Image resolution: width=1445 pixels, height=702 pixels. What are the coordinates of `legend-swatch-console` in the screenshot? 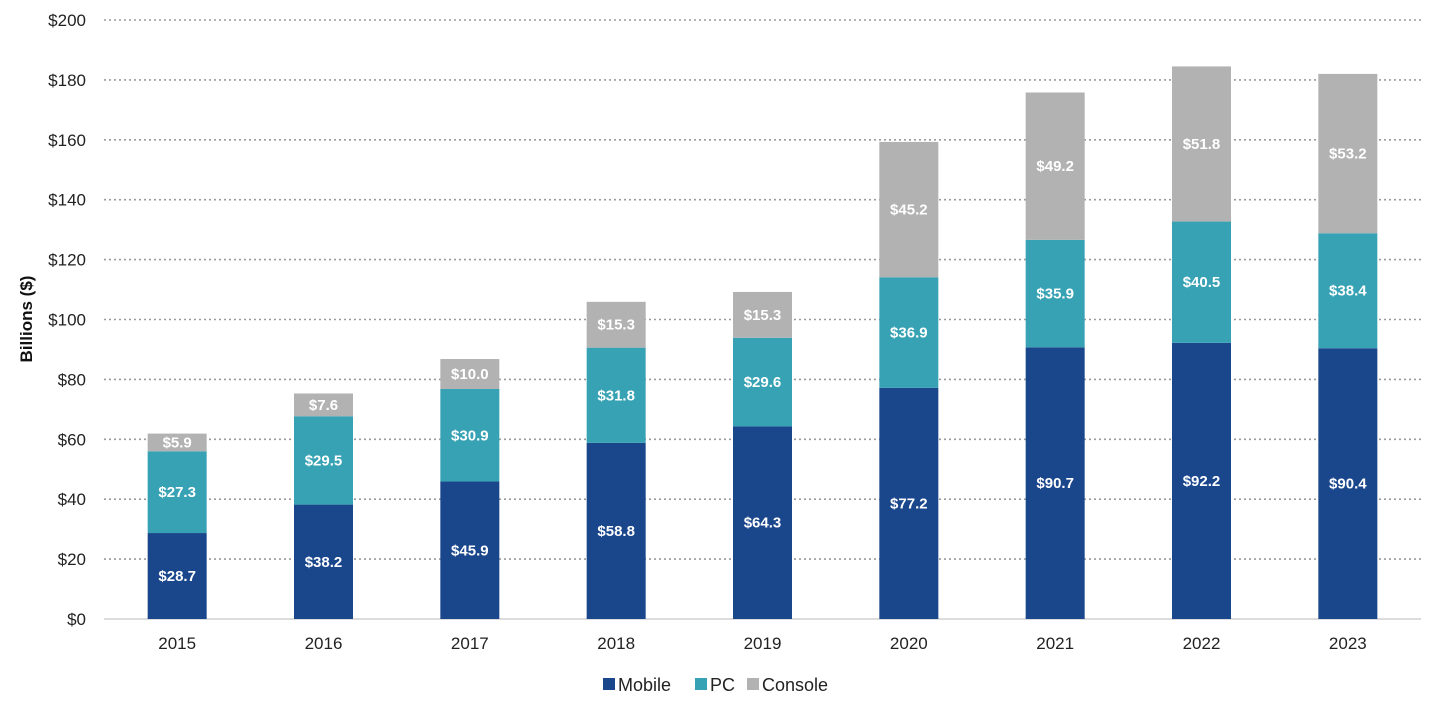 It's located at (753, 684).